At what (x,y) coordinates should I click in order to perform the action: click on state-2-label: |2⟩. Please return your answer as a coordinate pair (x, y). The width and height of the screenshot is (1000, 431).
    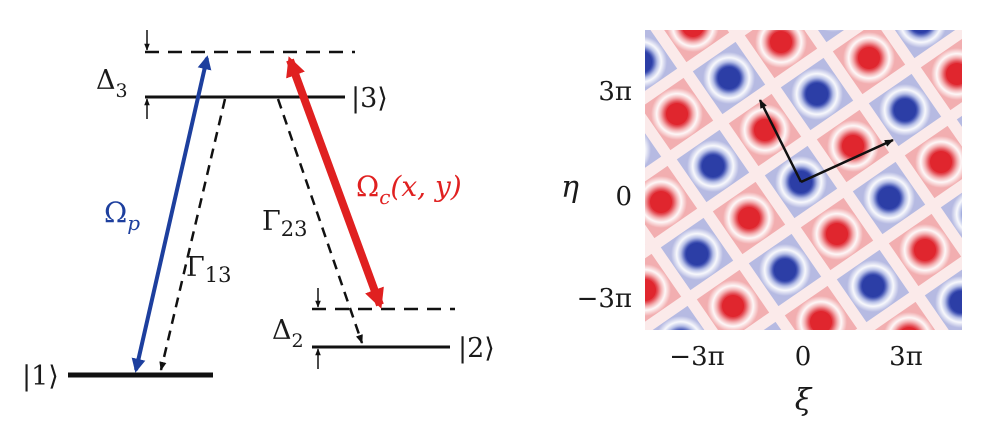
    Looking at the image, I should click on (476, 348).